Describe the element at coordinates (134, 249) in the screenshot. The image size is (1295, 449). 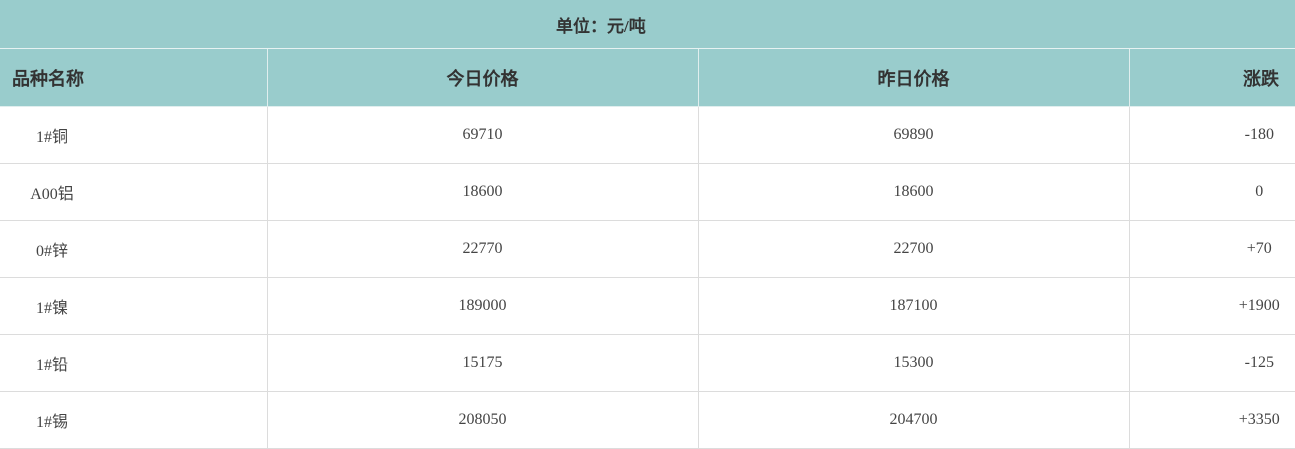
I see `name-cell: 0#锌` at that location.